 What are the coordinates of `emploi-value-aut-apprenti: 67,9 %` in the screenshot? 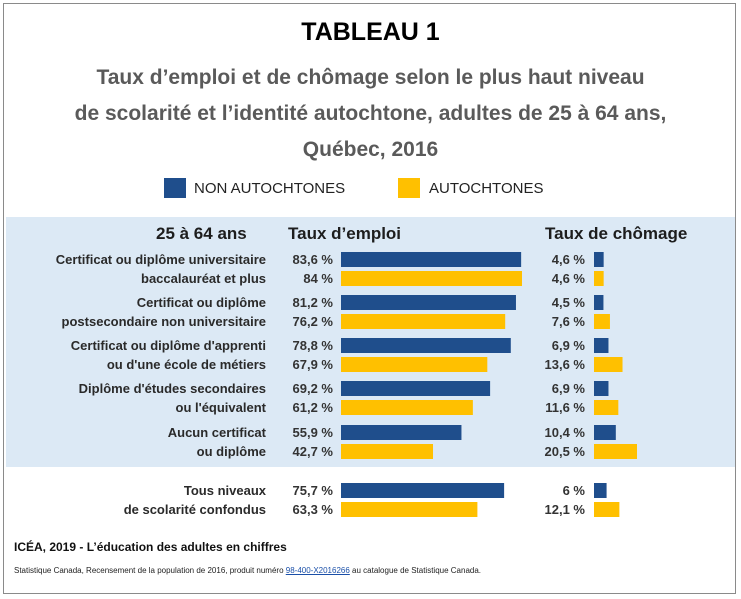 It's located at (312, 364).